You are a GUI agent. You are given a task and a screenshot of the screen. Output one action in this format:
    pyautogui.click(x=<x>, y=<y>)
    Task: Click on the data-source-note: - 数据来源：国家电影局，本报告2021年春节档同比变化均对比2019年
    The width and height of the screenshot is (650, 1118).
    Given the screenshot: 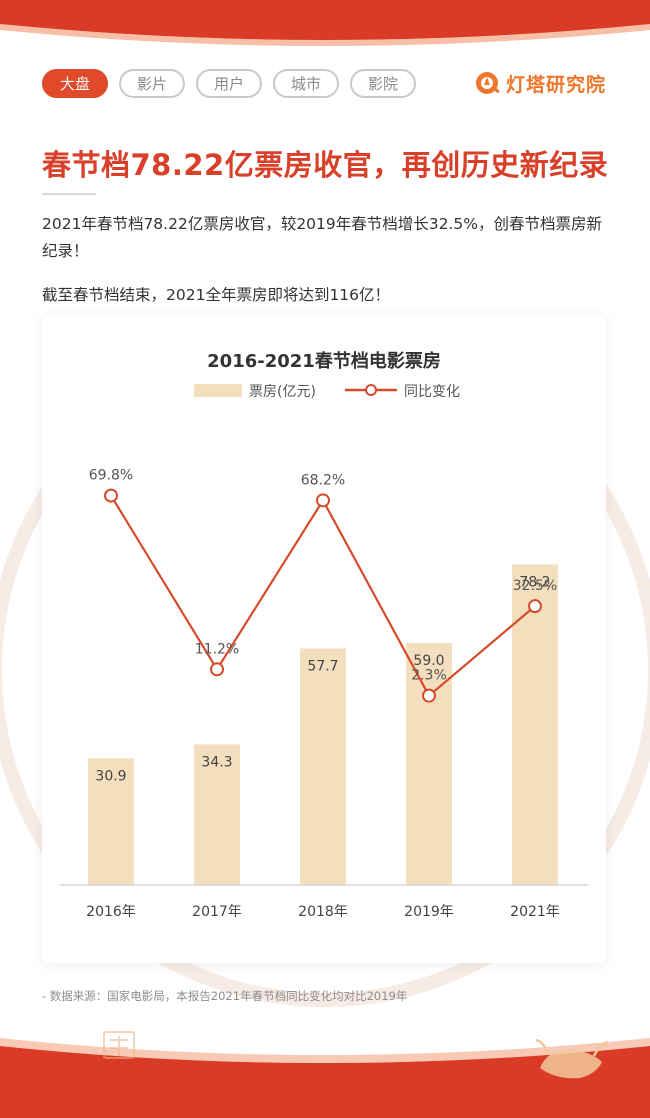 What is the action you would take?
    pyautogui.click(x=225, y=996)
    